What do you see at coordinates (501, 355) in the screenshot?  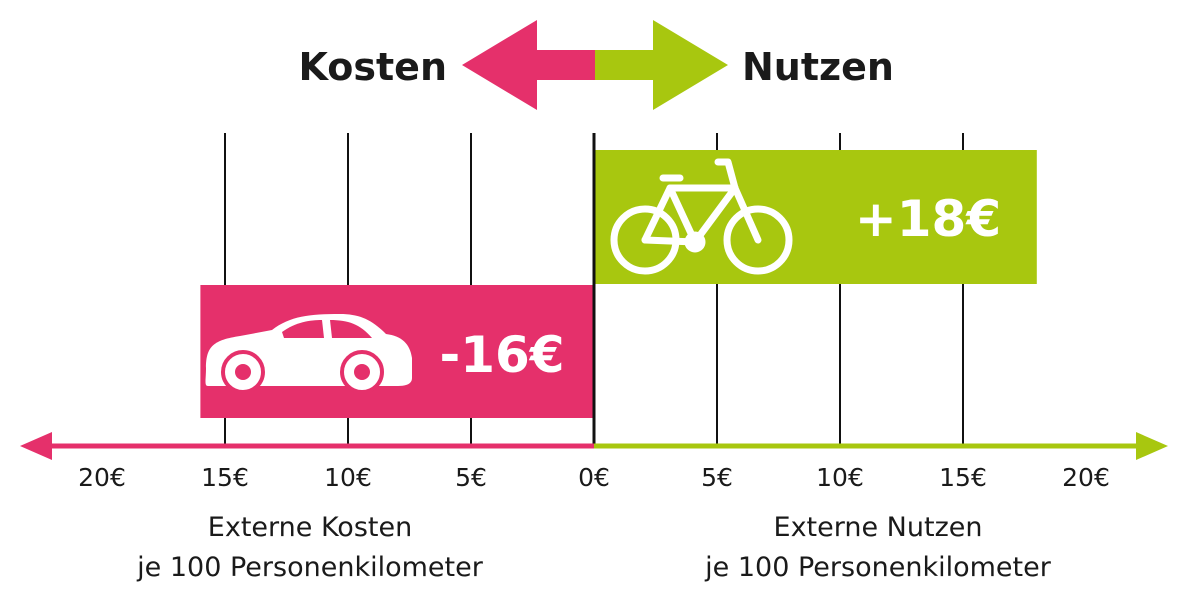 I see `bar-value-label-car: -16€` at bounding box center [501, 355].